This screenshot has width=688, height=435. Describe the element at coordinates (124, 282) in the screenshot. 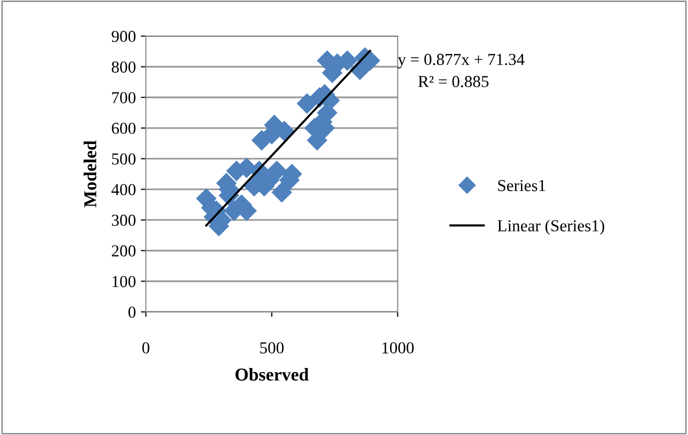

I see `y-tick-label: 100` at that location.